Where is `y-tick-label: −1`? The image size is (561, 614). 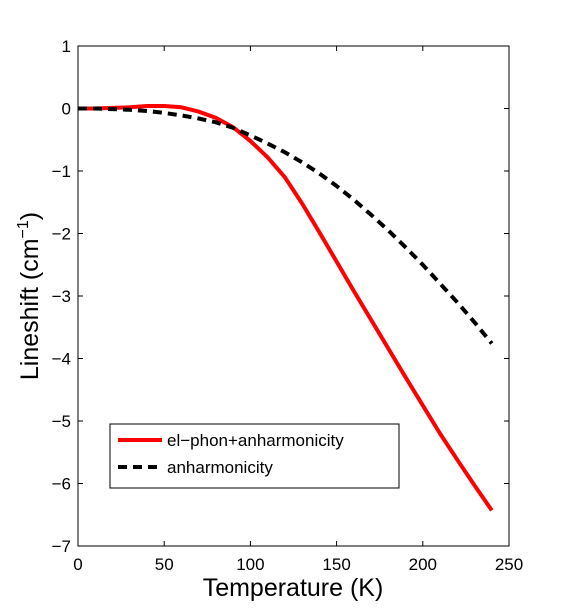
y-tick-label: −1 is located at coordinates (61, 171).